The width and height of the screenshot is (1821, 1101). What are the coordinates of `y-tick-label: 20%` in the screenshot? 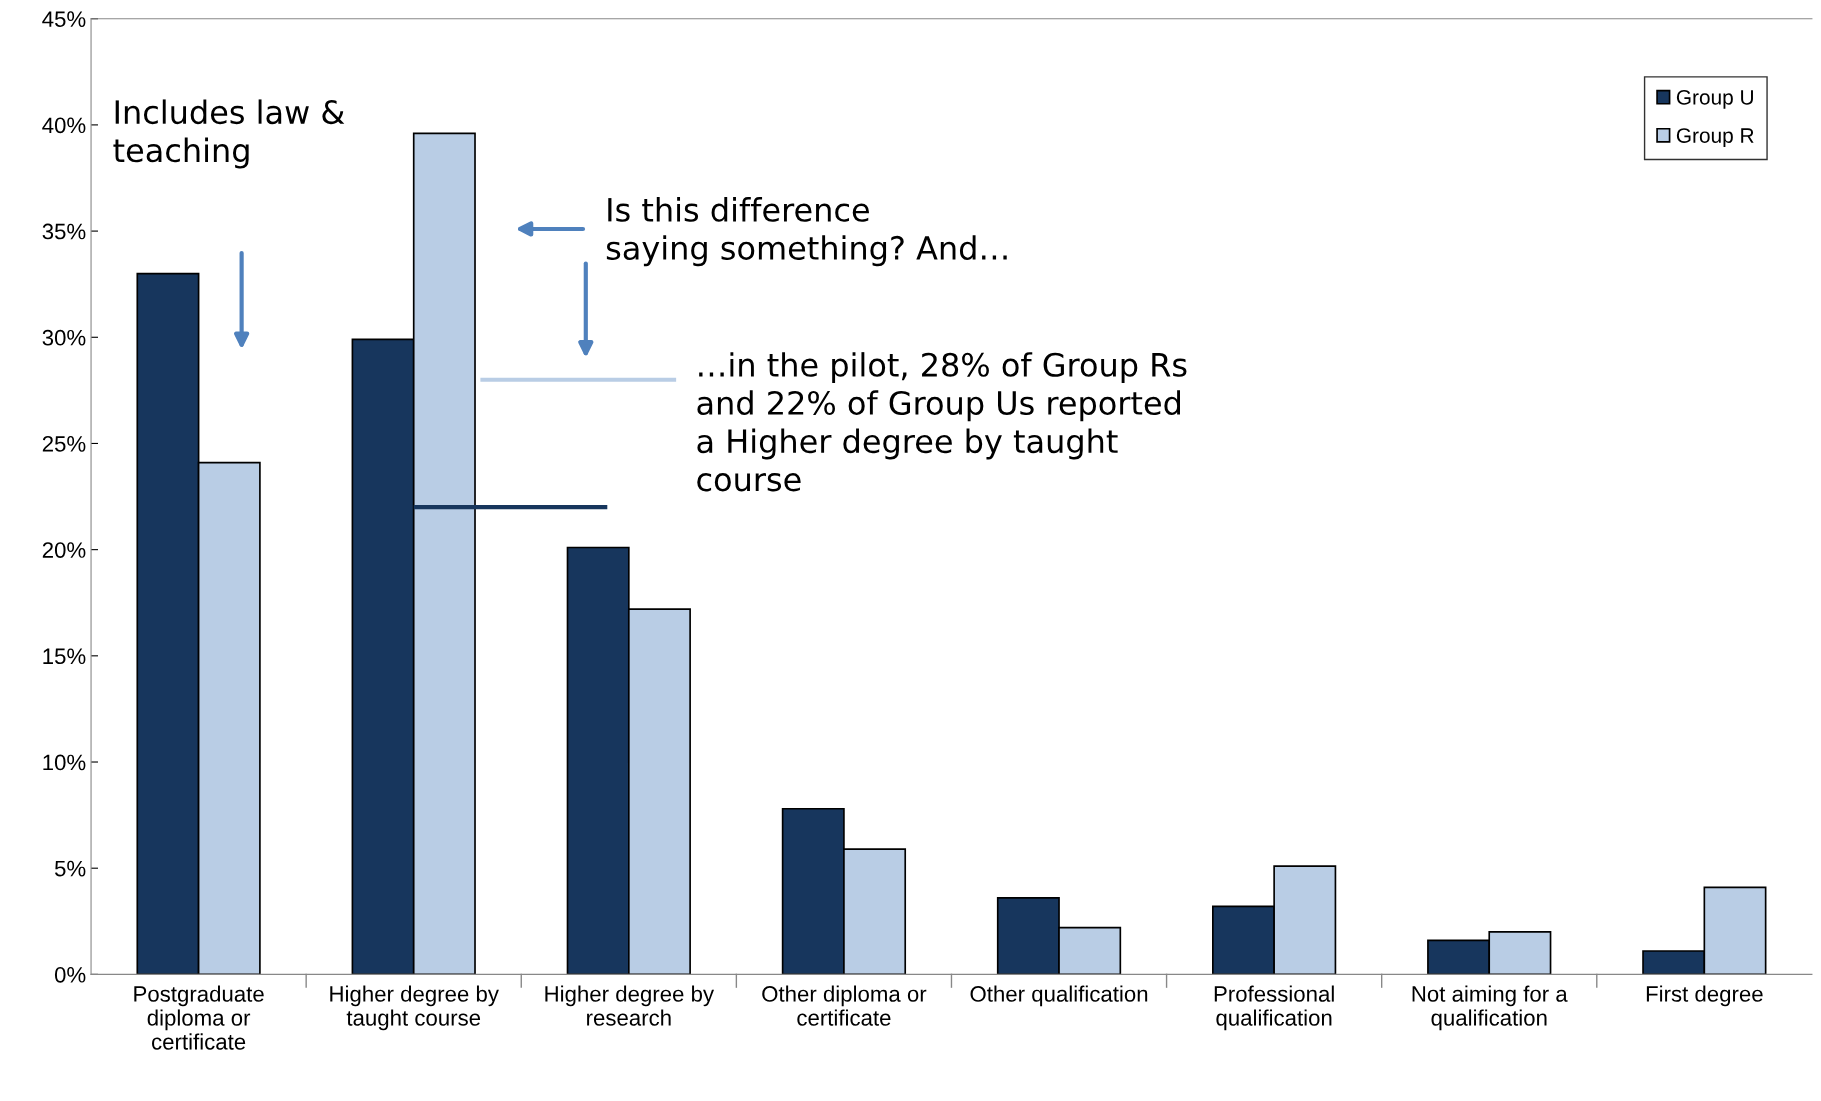 It's located at (64, 550).